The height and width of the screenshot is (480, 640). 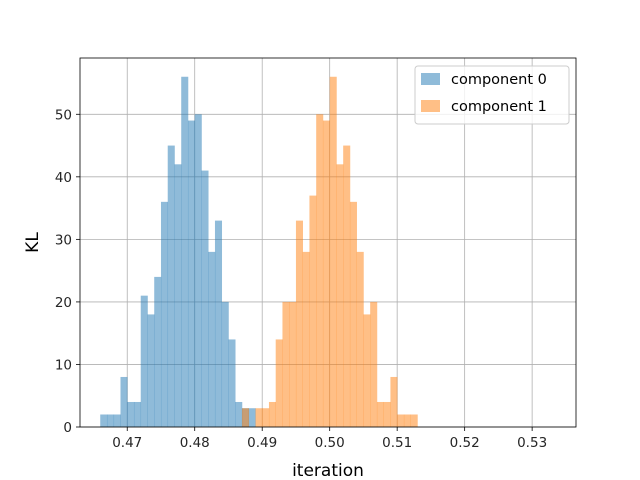 I want to click on x-axis-label: iteration, so click(x=328, y=470).